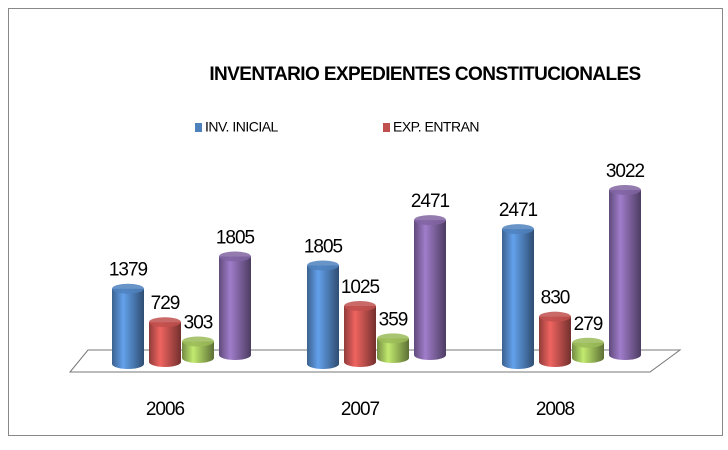 Image resolution: width=728 pixels, height=450 pixels. I want to click on x-tick-label: 2008, so click(555, 409).